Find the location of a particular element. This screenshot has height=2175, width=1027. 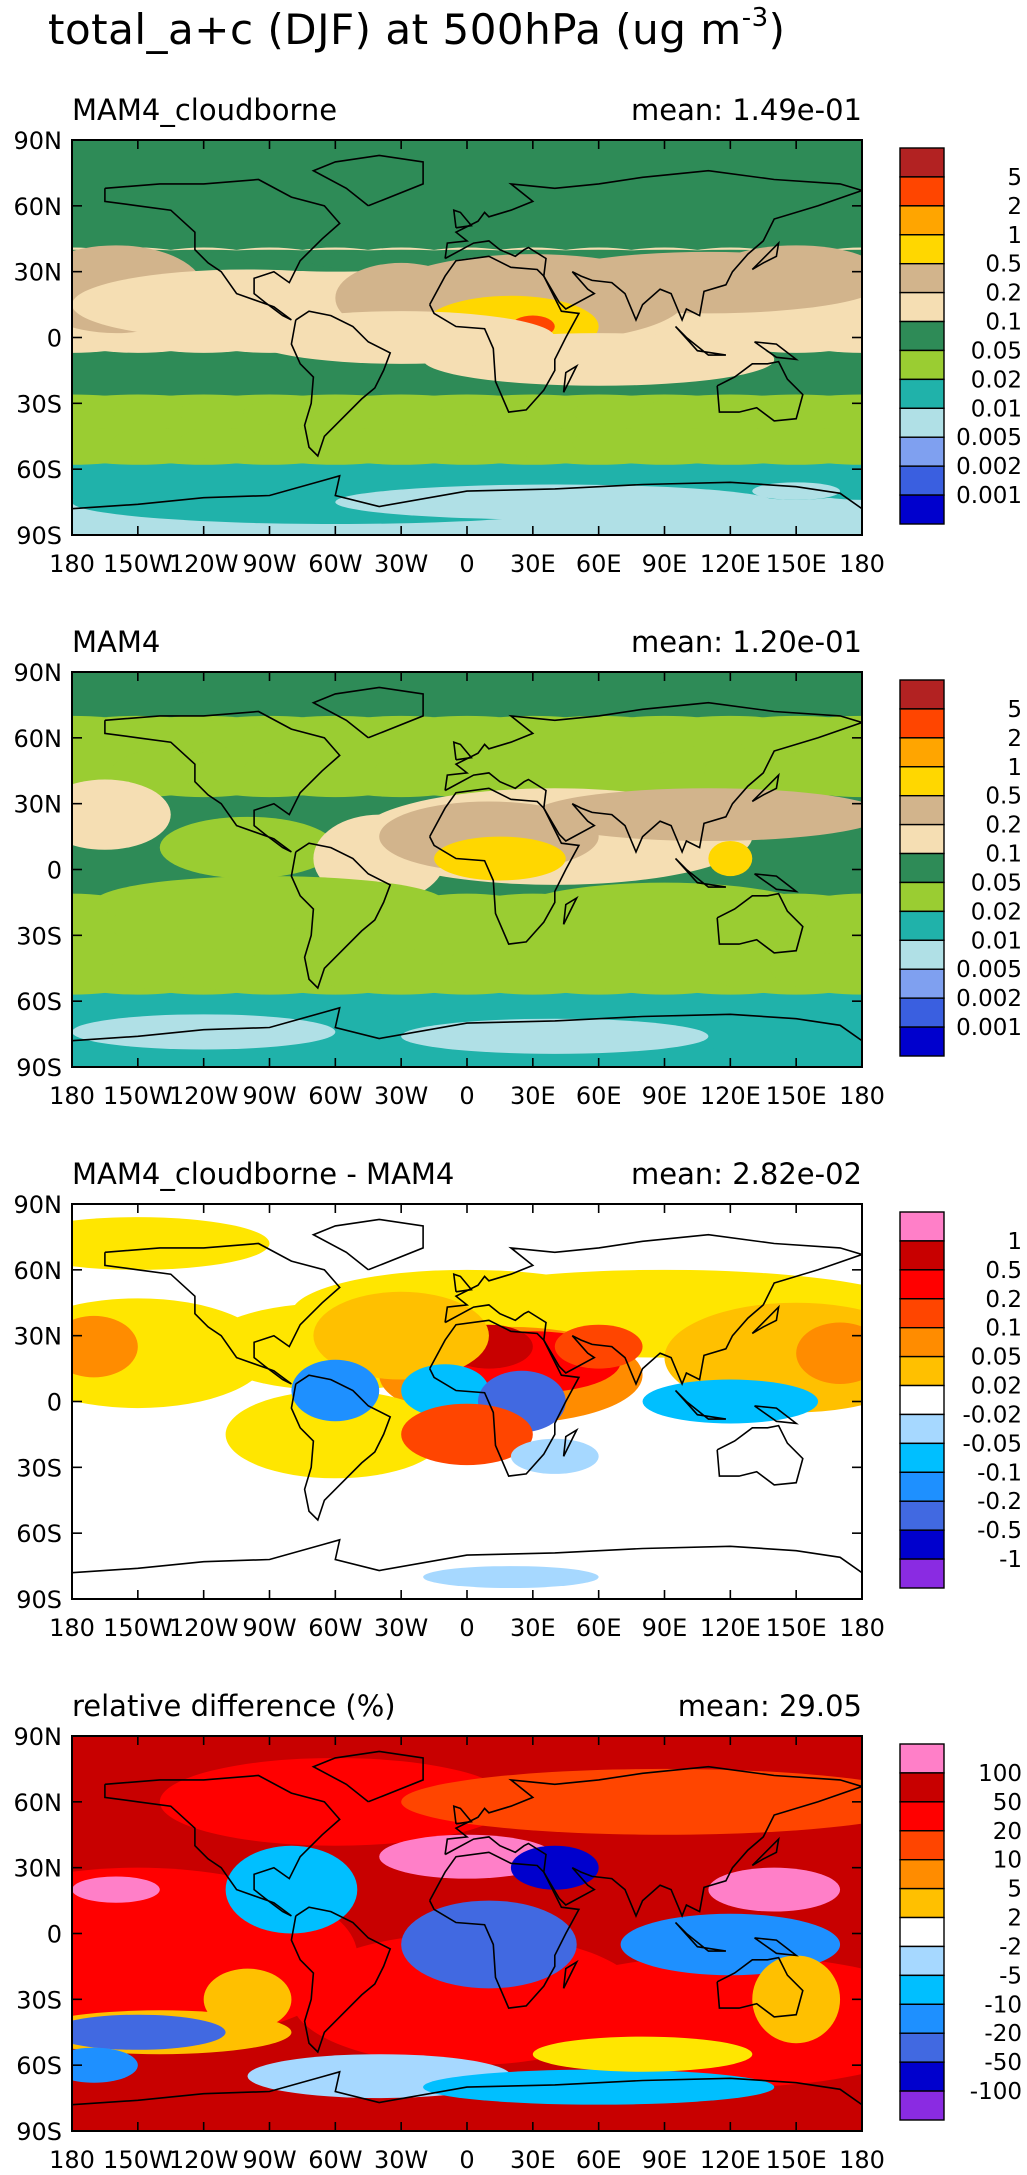

legend-label: 100 is located at coordinates (1000, 1774).